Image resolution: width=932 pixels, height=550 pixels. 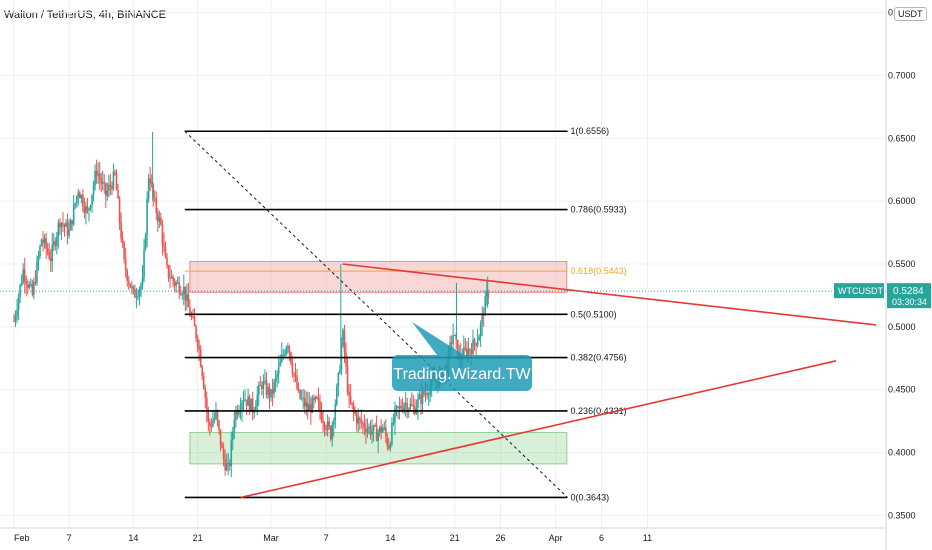 What do you see at coordinates (910, 14) in the screenshot?
I see `currency-unit-label: USDT` at bounding box center [910, 14].